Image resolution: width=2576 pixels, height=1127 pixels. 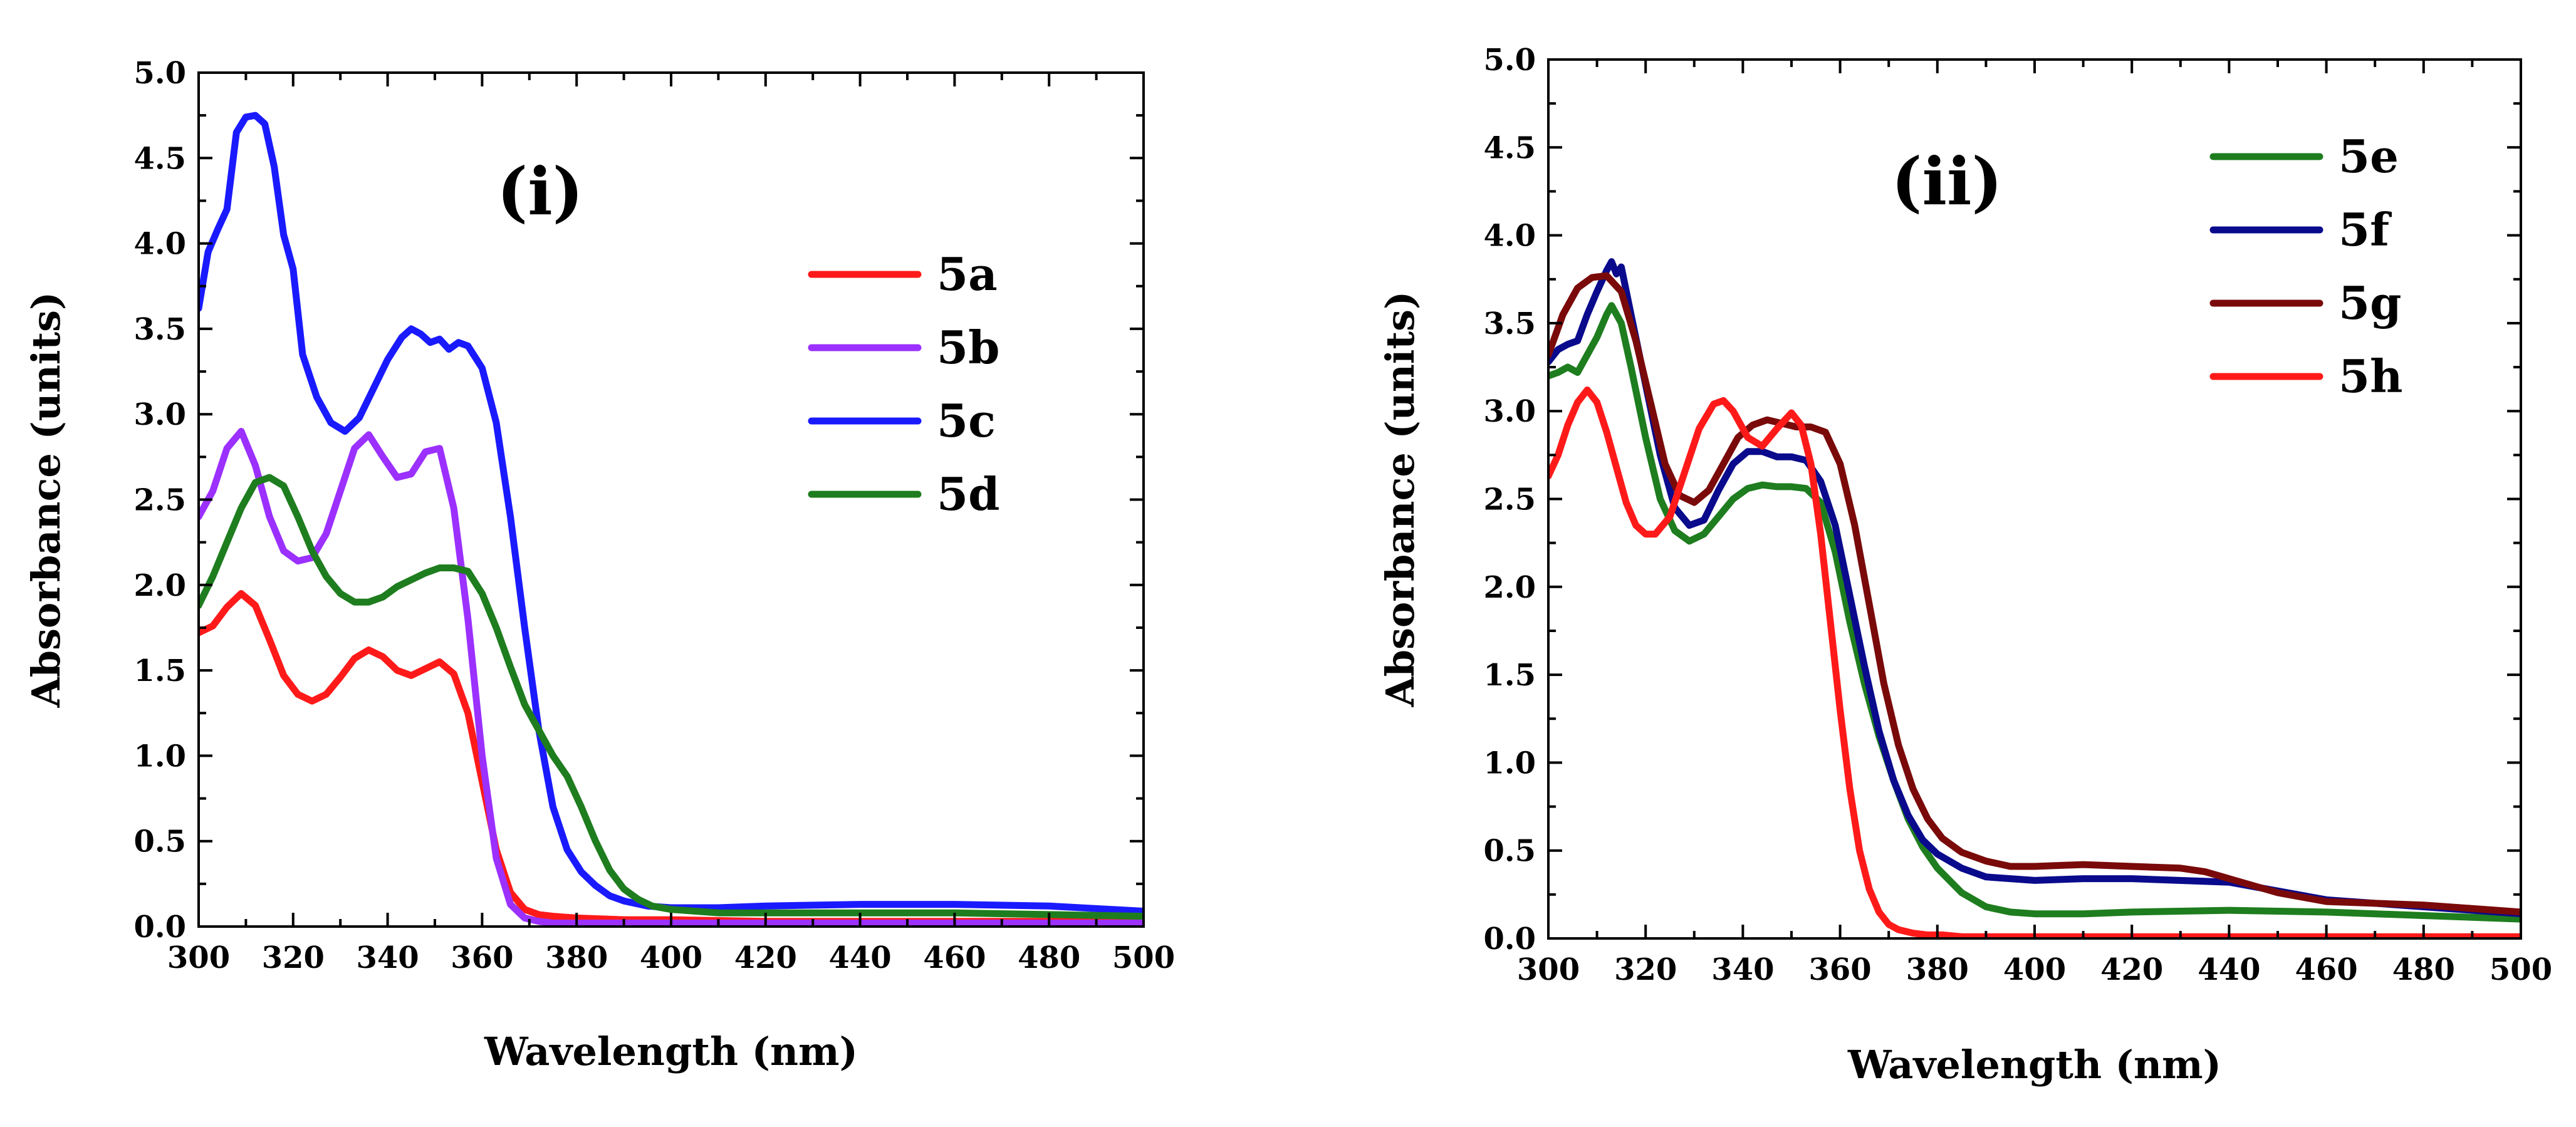 What do you see at coordinates (540, 191) in the screenshot?
I see `panel-label: (i)` at bounding box center [540, 191].